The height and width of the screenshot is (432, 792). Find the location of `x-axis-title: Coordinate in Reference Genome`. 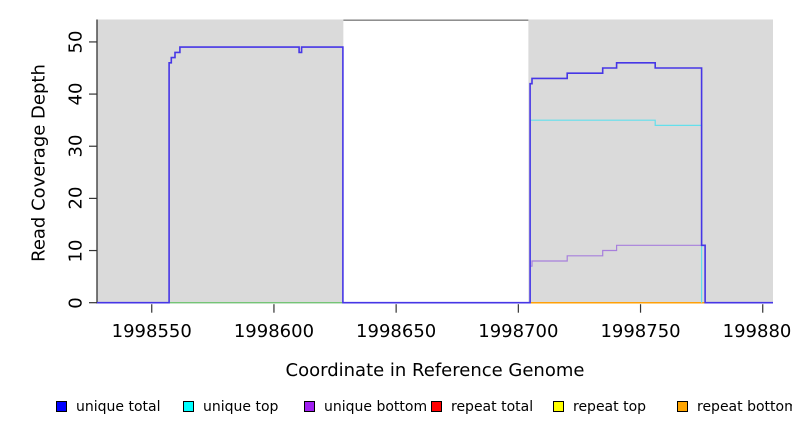

x-axis-title: Coordinate in Reference Genome is located at coordinates (435, 370).